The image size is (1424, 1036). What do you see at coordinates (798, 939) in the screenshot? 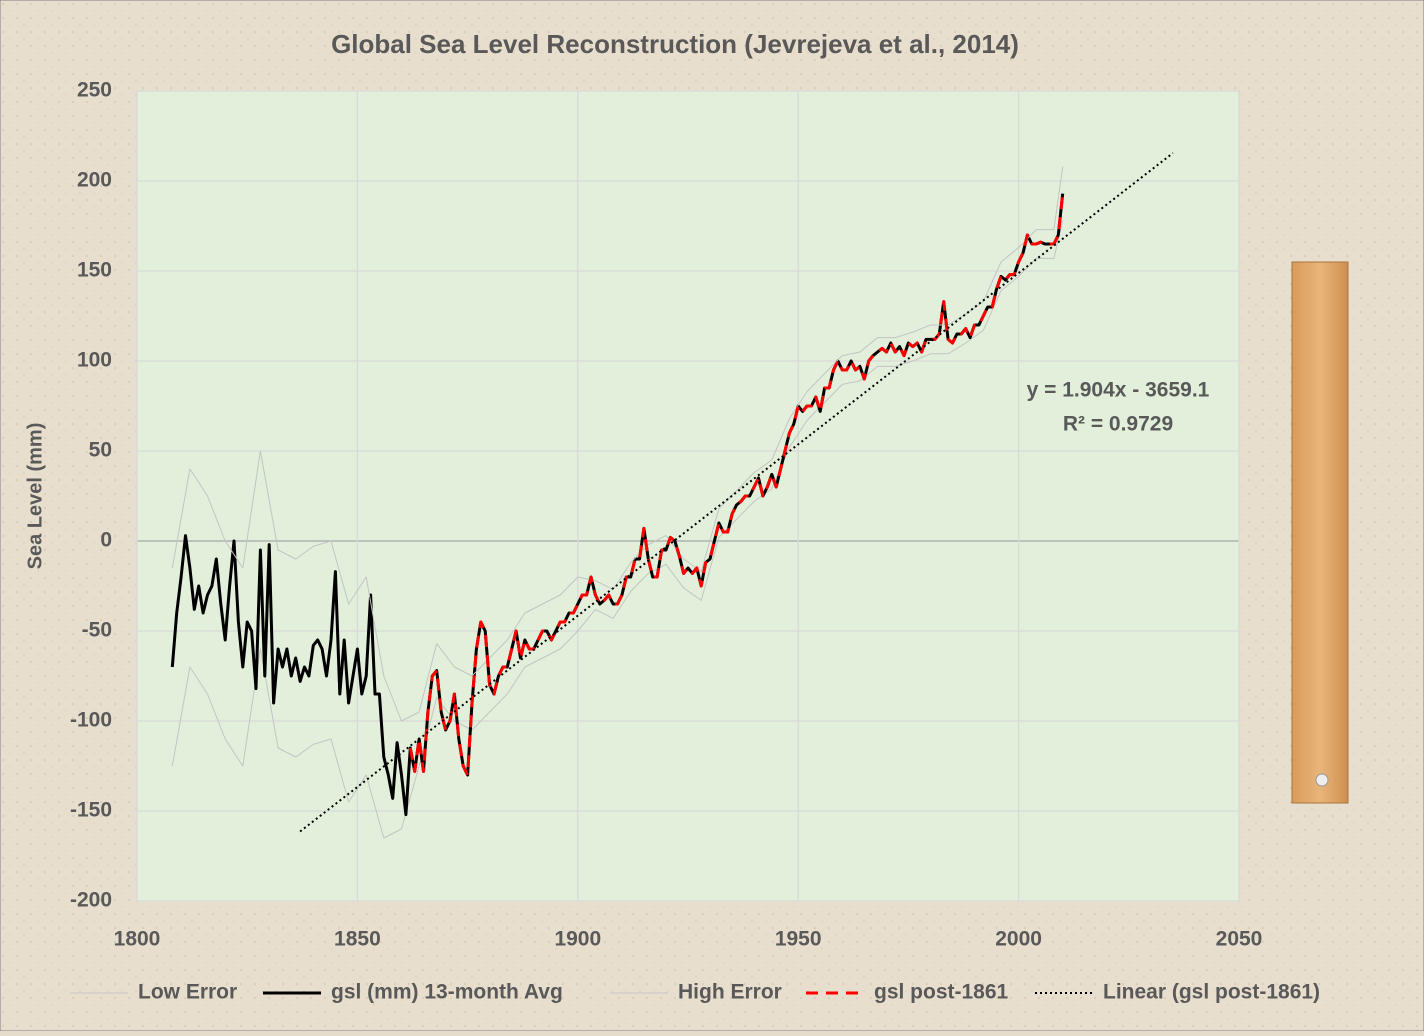
I see `x-tick-label: 1950` at bounding box center [798, 939].